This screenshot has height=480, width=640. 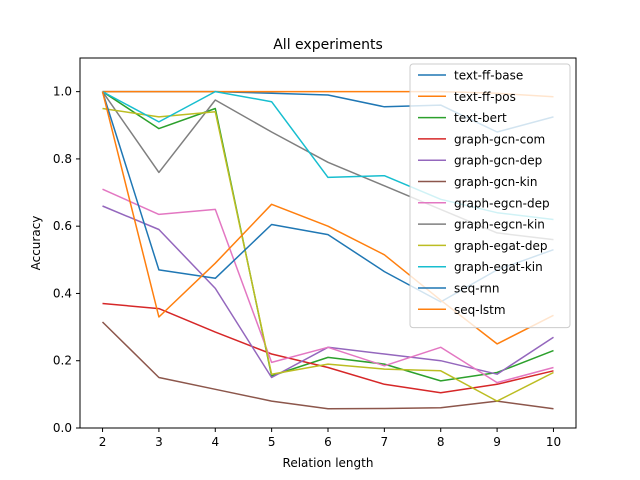 I want to click on series-line-graph-gcn-com, so click(x=328, y=348).